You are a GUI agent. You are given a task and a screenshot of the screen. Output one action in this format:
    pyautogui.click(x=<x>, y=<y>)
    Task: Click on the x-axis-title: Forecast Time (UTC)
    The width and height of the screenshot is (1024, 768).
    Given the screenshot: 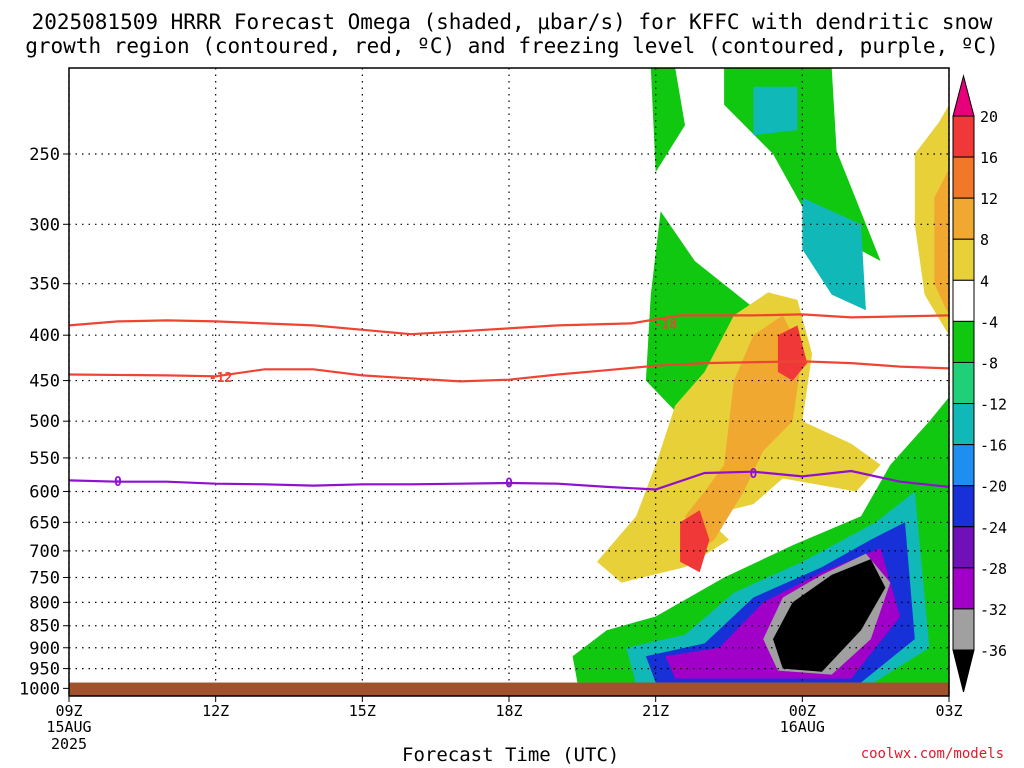 What is the action you would take?
    pyautogui.click(x=511, y=755)
    